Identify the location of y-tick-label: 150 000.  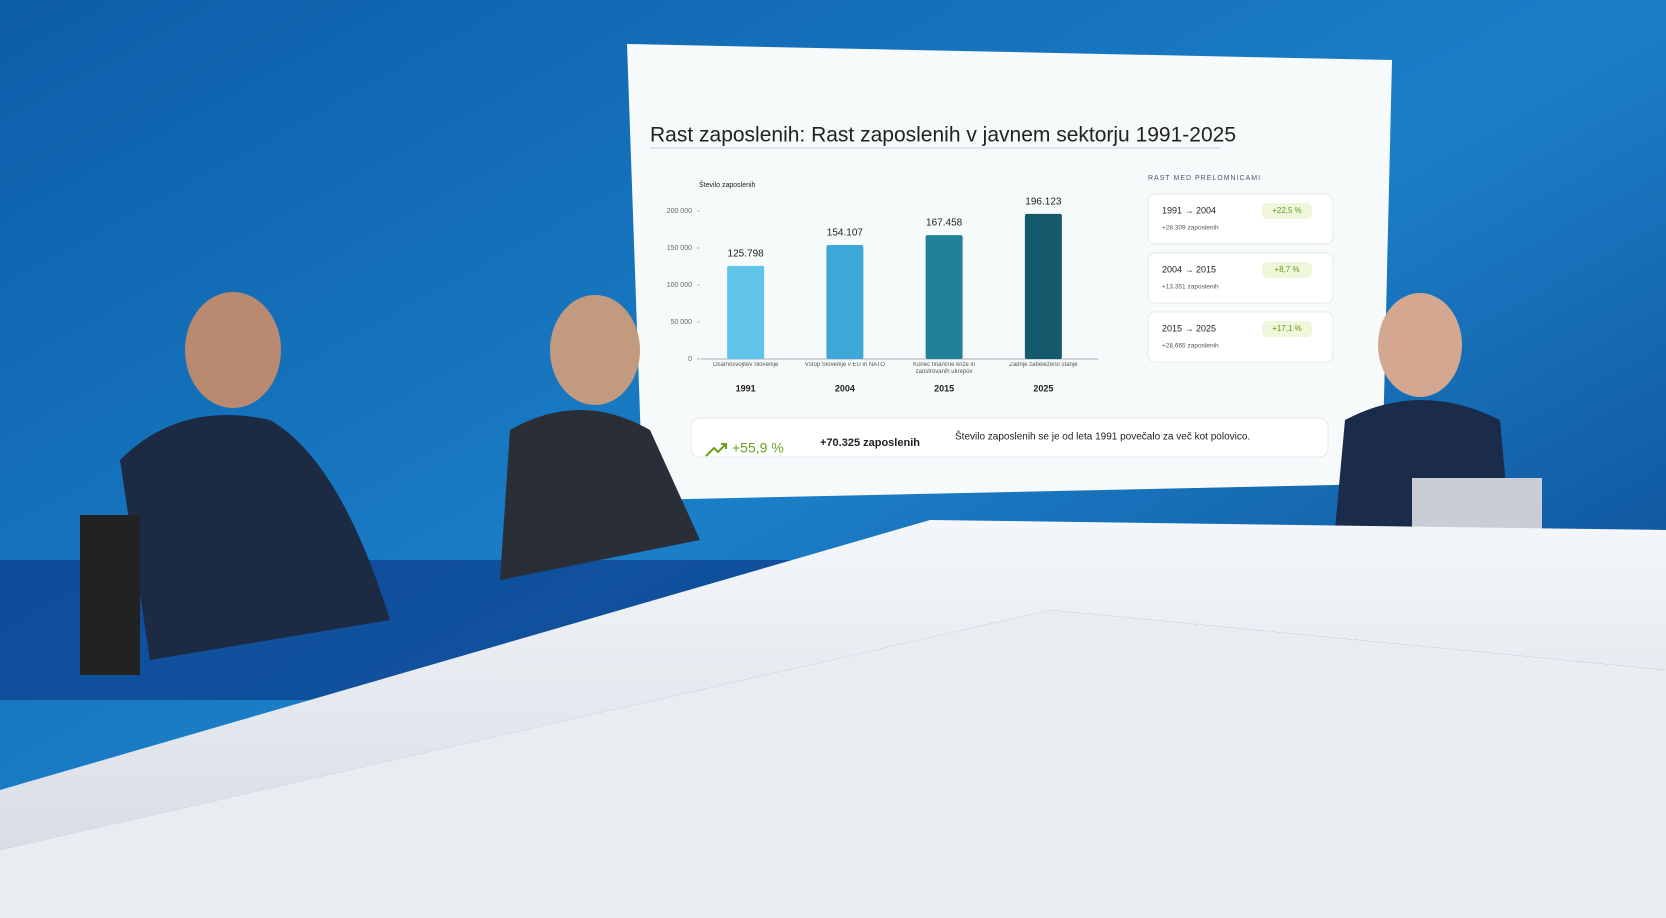
(679, 248).